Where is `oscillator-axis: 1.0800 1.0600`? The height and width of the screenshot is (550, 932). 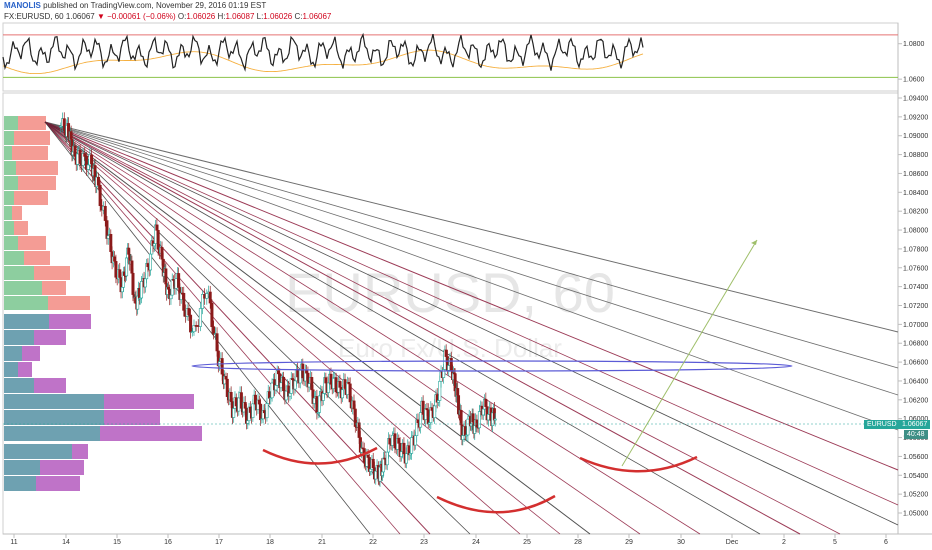
oscillator-axis: 1.0800 1.0600 is located at coordinates (911, 62).